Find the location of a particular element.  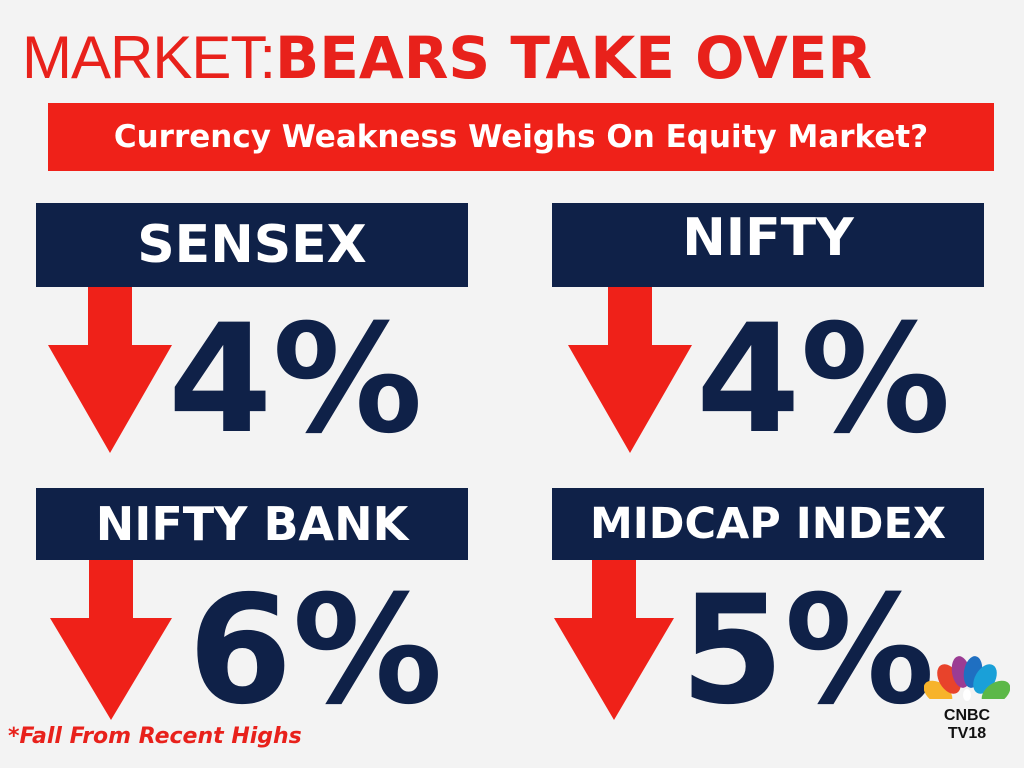

index-label-sensex: SENSEX is located at coordinates (252, 245).